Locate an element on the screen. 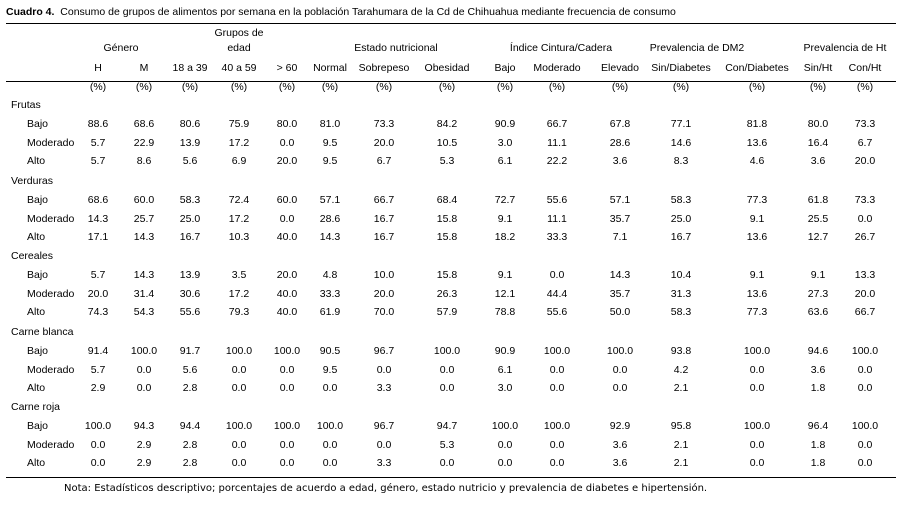  table-cell: 22.9 is located at coordinates (144, 143).